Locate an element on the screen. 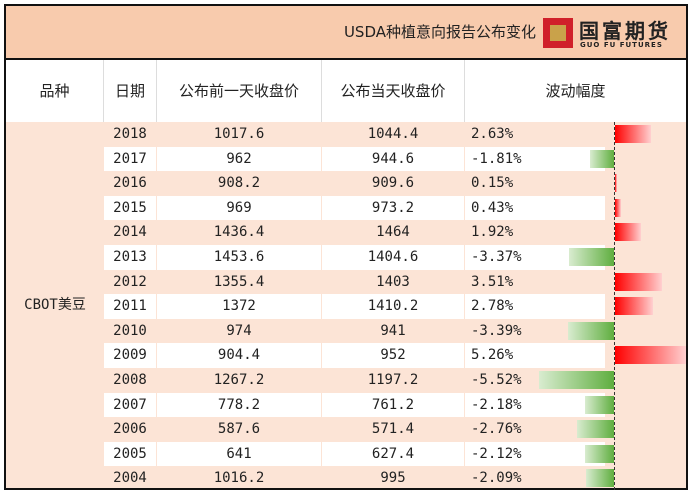  year-cell: 2004 is located at coordinates (130, 478).